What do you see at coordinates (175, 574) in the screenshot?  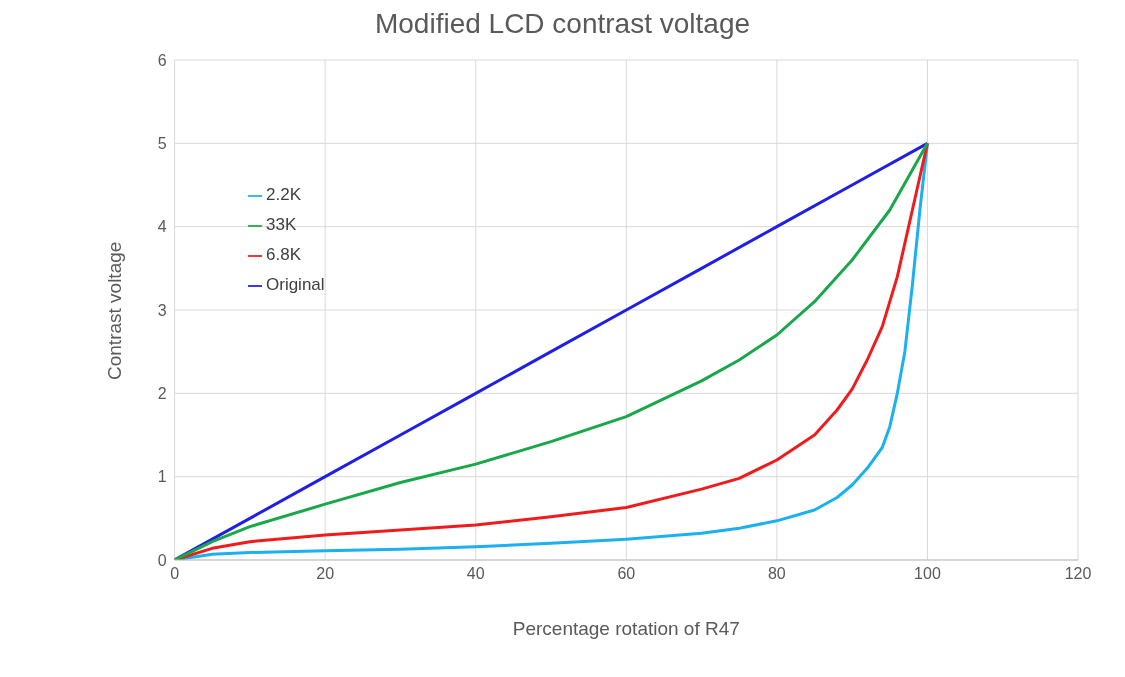 I see `x-tick-label: 0` at bounding box center [175, 574].